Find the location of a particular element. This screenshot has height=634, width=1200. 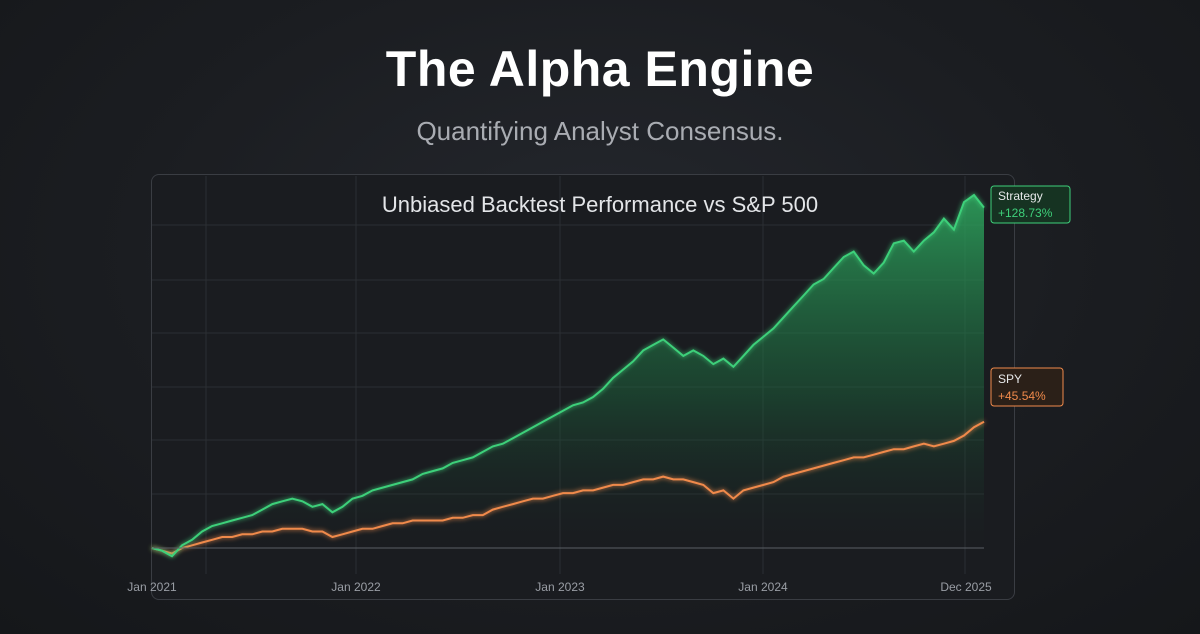

x-tick-label: Jan 2022 is located at coordinates (356, 587).